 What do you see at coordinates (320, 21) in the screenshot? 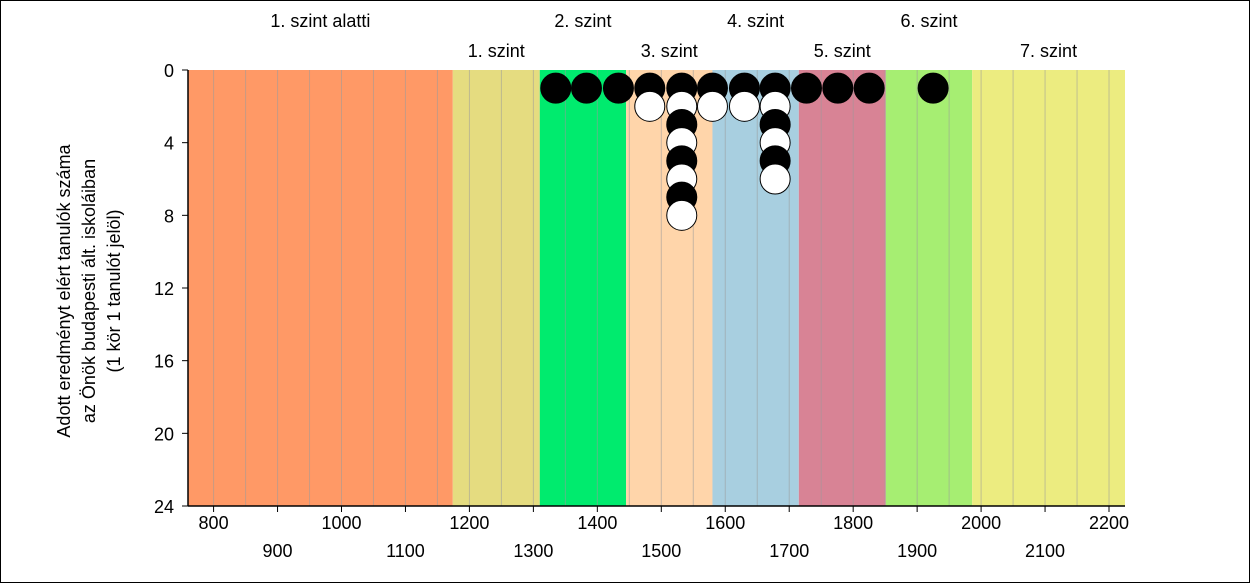
I see `band-label: 1. szint alatti` at bounding box center [320, 21].